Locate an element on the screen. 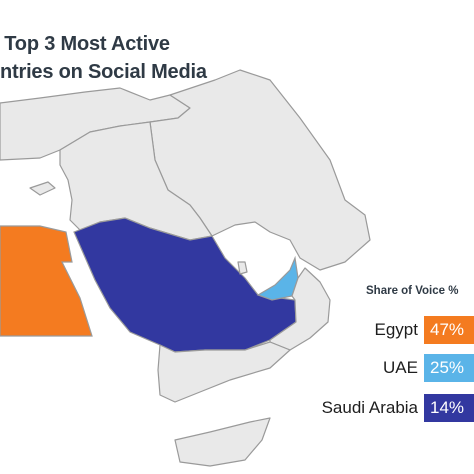 This screenshot has height=474, width=474. saudi-arabia is located at coordinates (185, 285).